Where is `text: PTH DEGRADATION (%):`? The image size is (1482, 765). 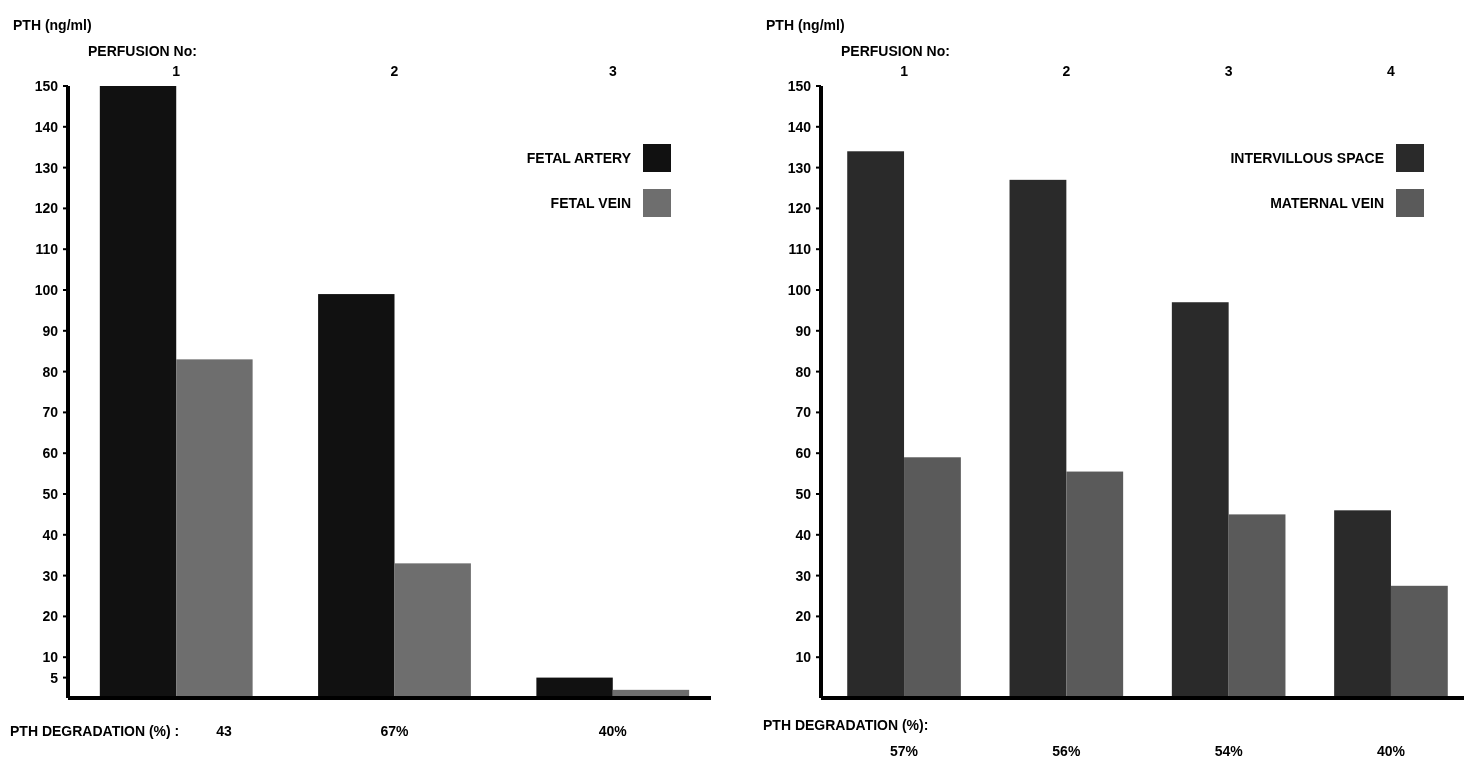 text: PTH DEGRADATION (%): is located at coordinates (846, 725).